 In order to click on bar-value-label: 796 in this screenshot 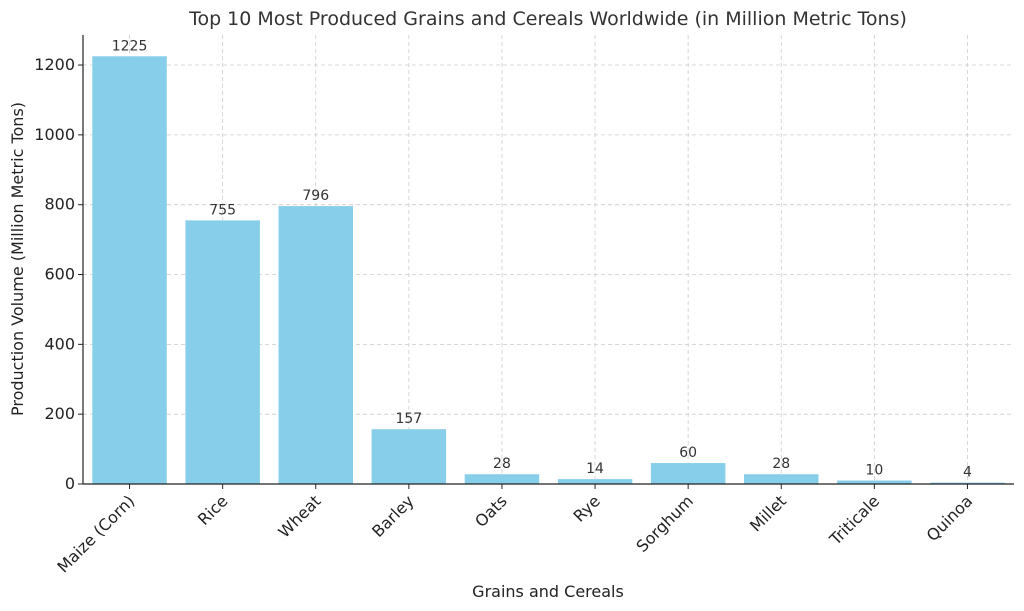, I will do `click(315, 196)`.